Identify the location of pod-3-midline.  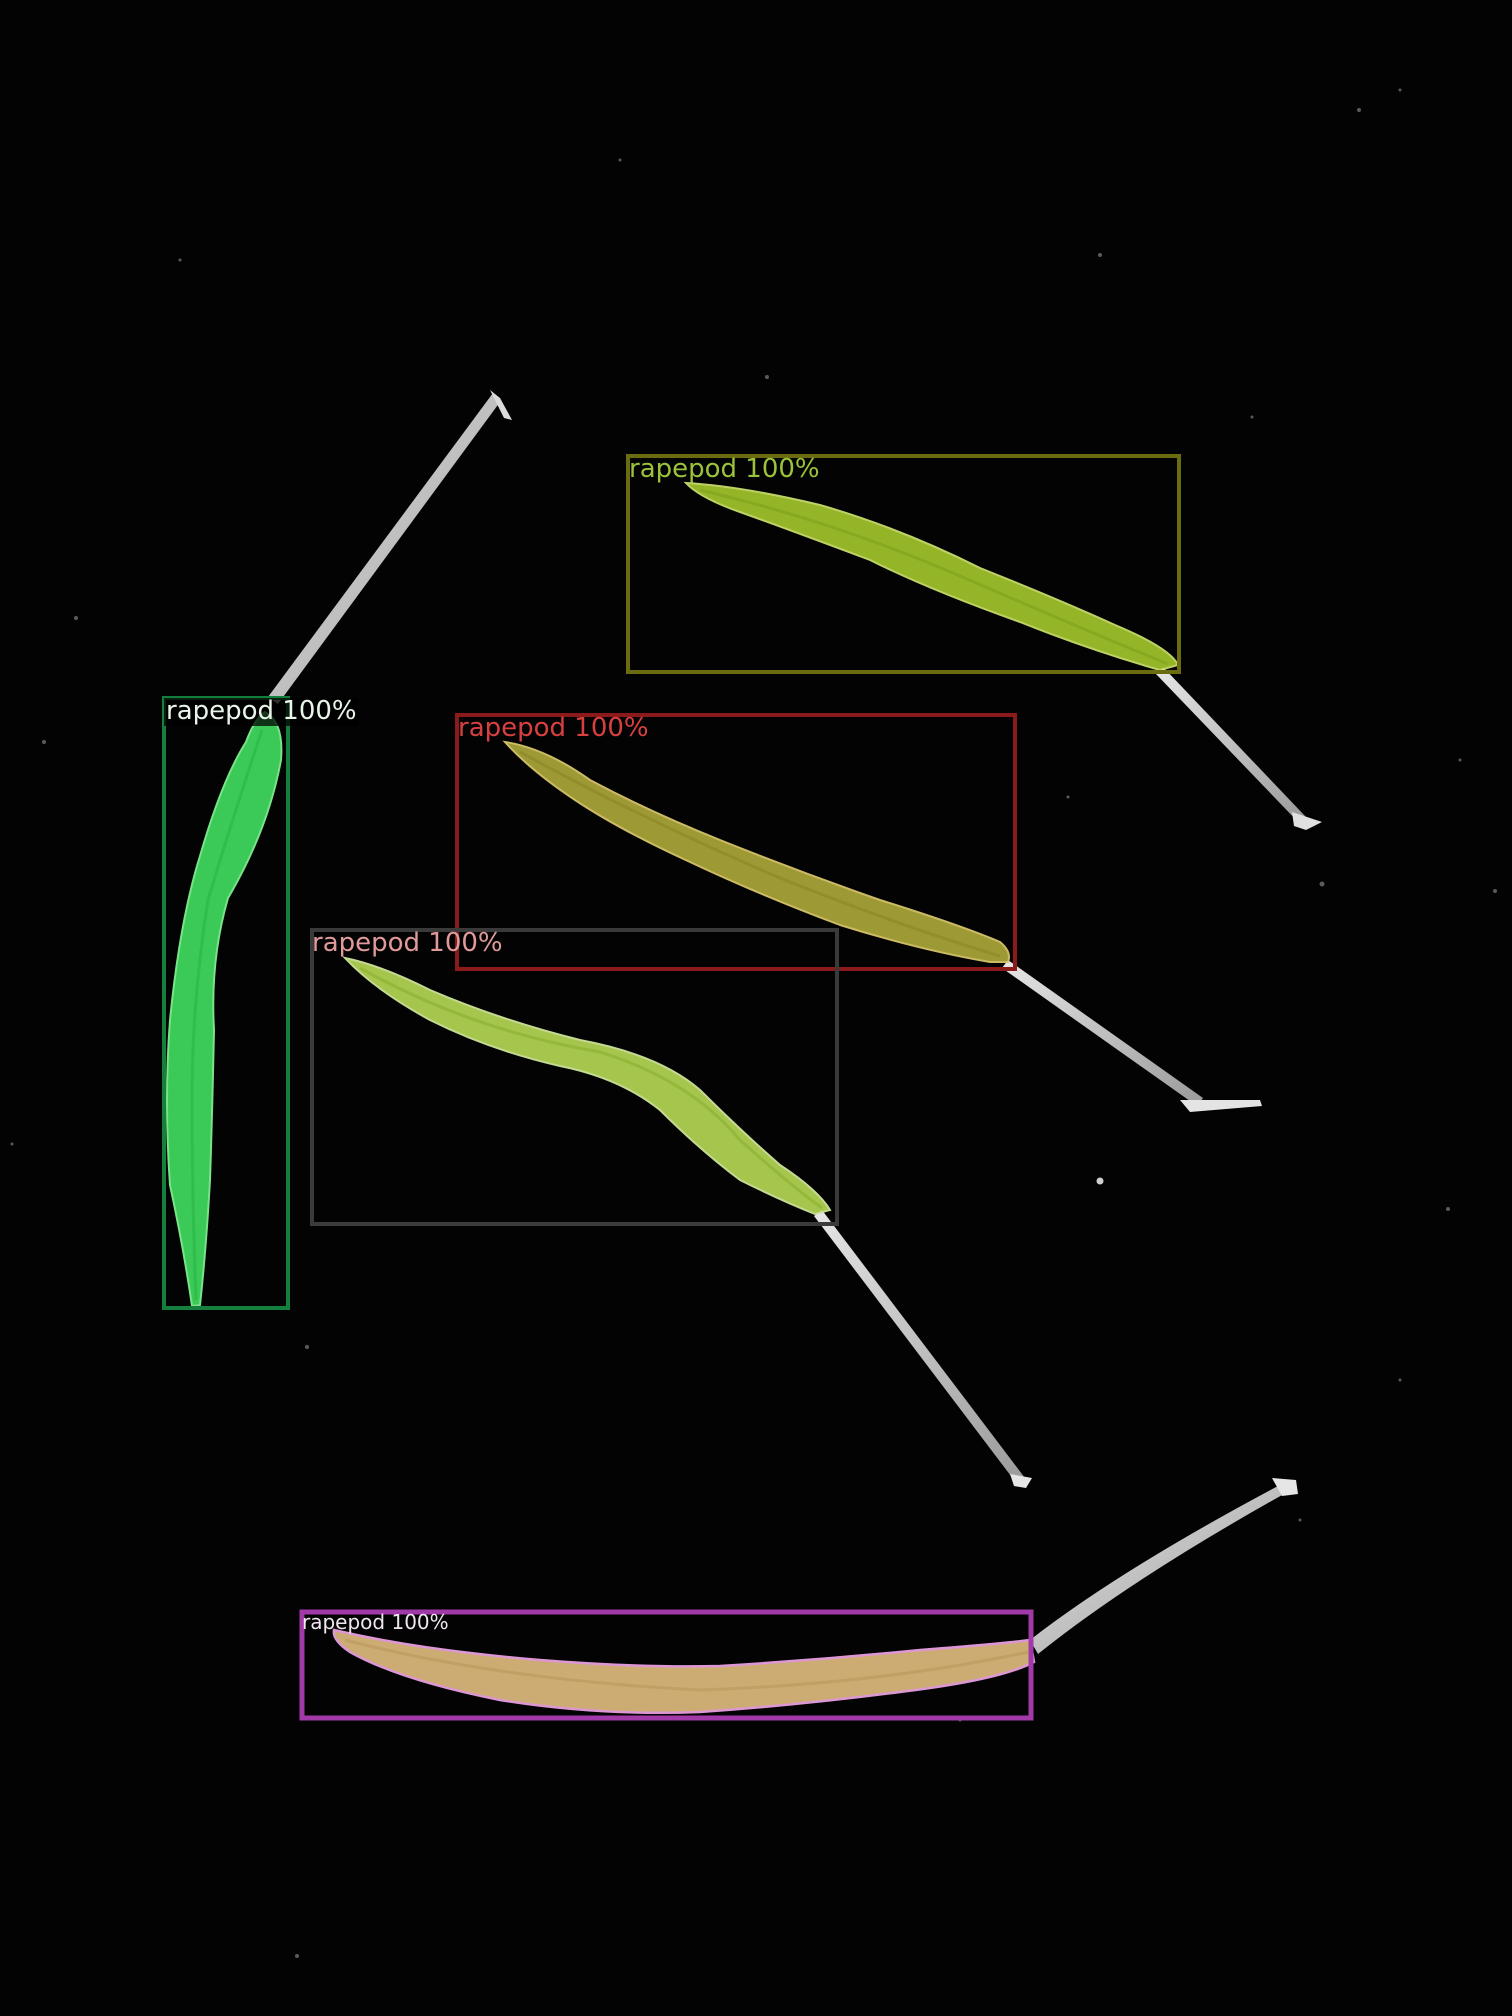
(760, 854).